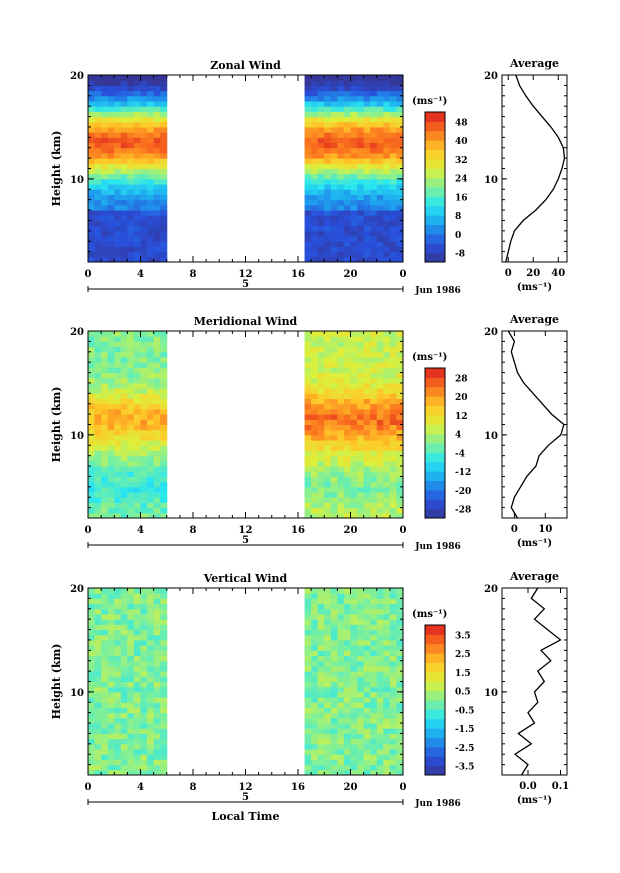 Image resolution: width=620 pixels, height=873 pixels. I want to click on colorbar-tick-label: -0.5, so click(464, 711).